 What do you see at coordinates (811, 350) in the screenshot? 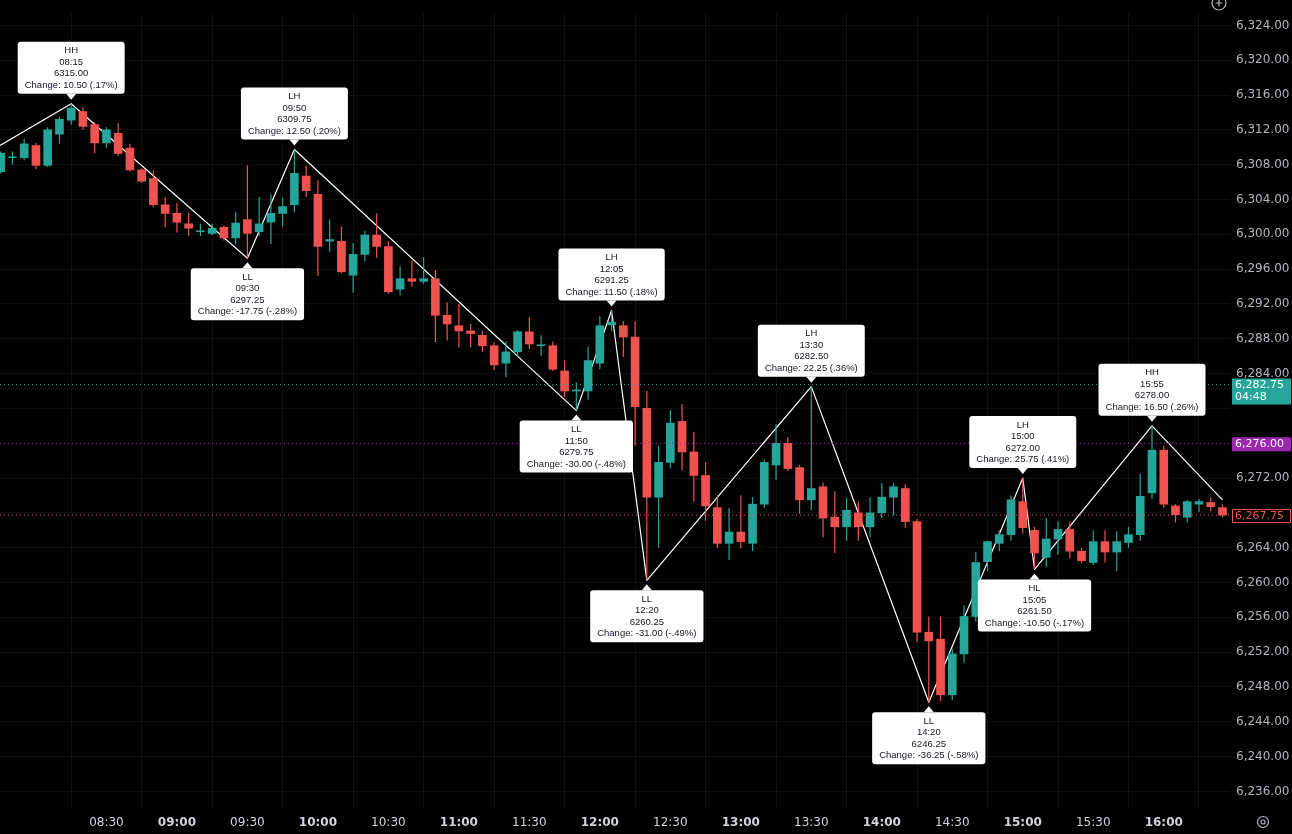
I see `annotation: LH 13:30 6282.50 Change: 22.25 (.36%)` at bounding box center [811, 350].